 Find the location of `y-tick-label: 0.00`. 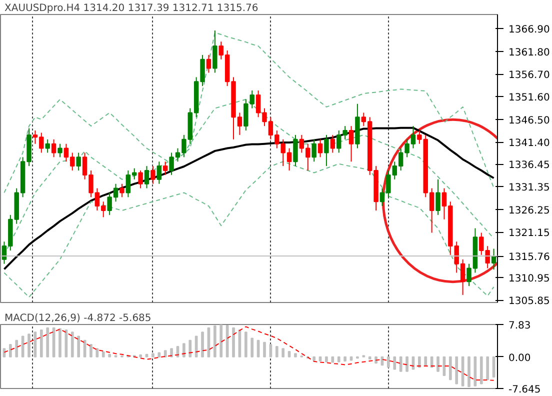

y-tick-label: 0.00 is located at coordinates (519, 358).